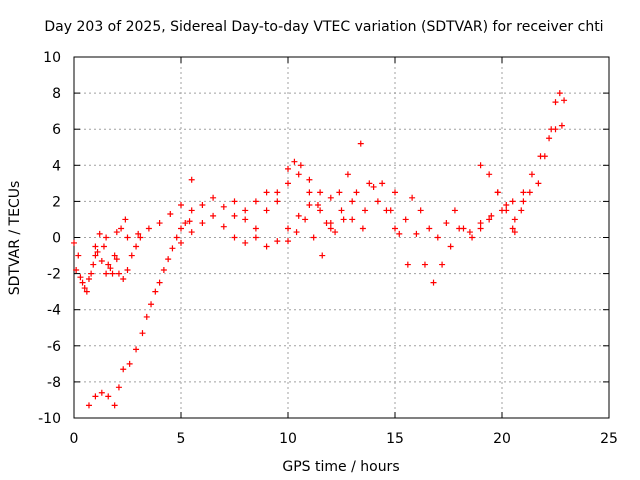  I want to click on y-axis-label: SDTVAR / TECUs, so click(15, 238).